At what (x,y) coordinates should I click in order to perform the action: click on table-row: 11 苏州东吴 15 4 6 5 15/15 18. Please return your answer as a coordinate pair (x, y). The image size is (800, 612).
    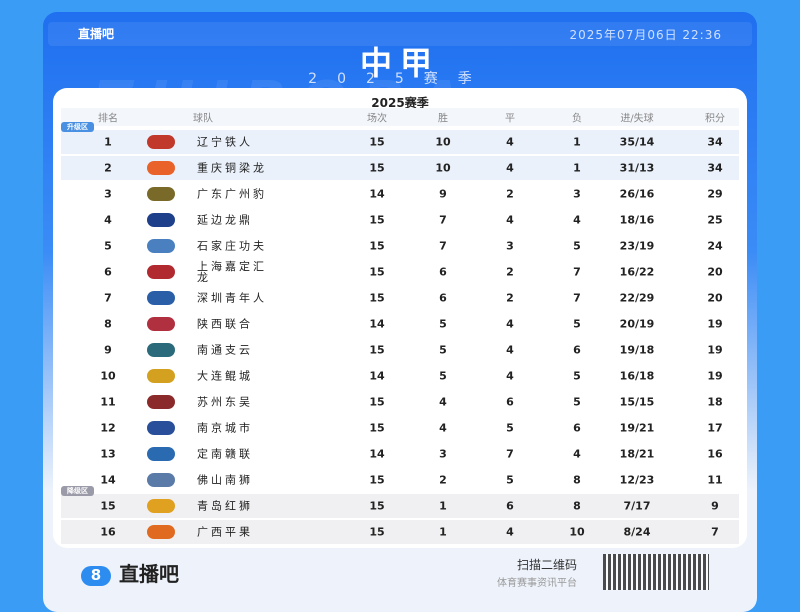
    Looking at the image, I should click on (400, 402).